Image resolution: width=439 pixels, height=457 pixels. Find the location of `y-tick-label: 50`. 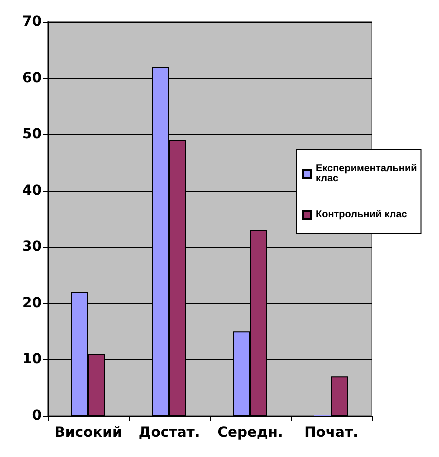

y-tick-label: 50 is located at coordinates (32, 134).